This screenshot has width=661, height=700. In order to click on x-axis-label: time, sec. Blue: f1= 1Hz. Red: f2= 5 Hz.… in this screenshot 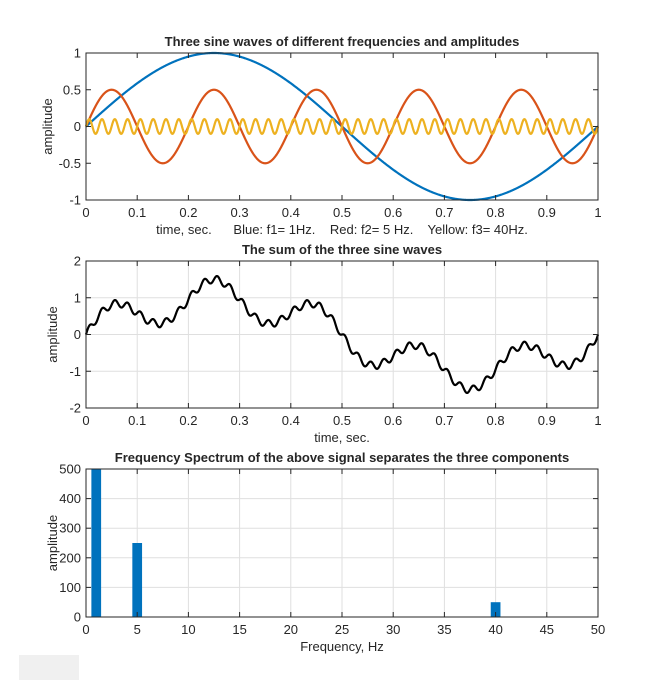, I will do `click(342, 229)`.